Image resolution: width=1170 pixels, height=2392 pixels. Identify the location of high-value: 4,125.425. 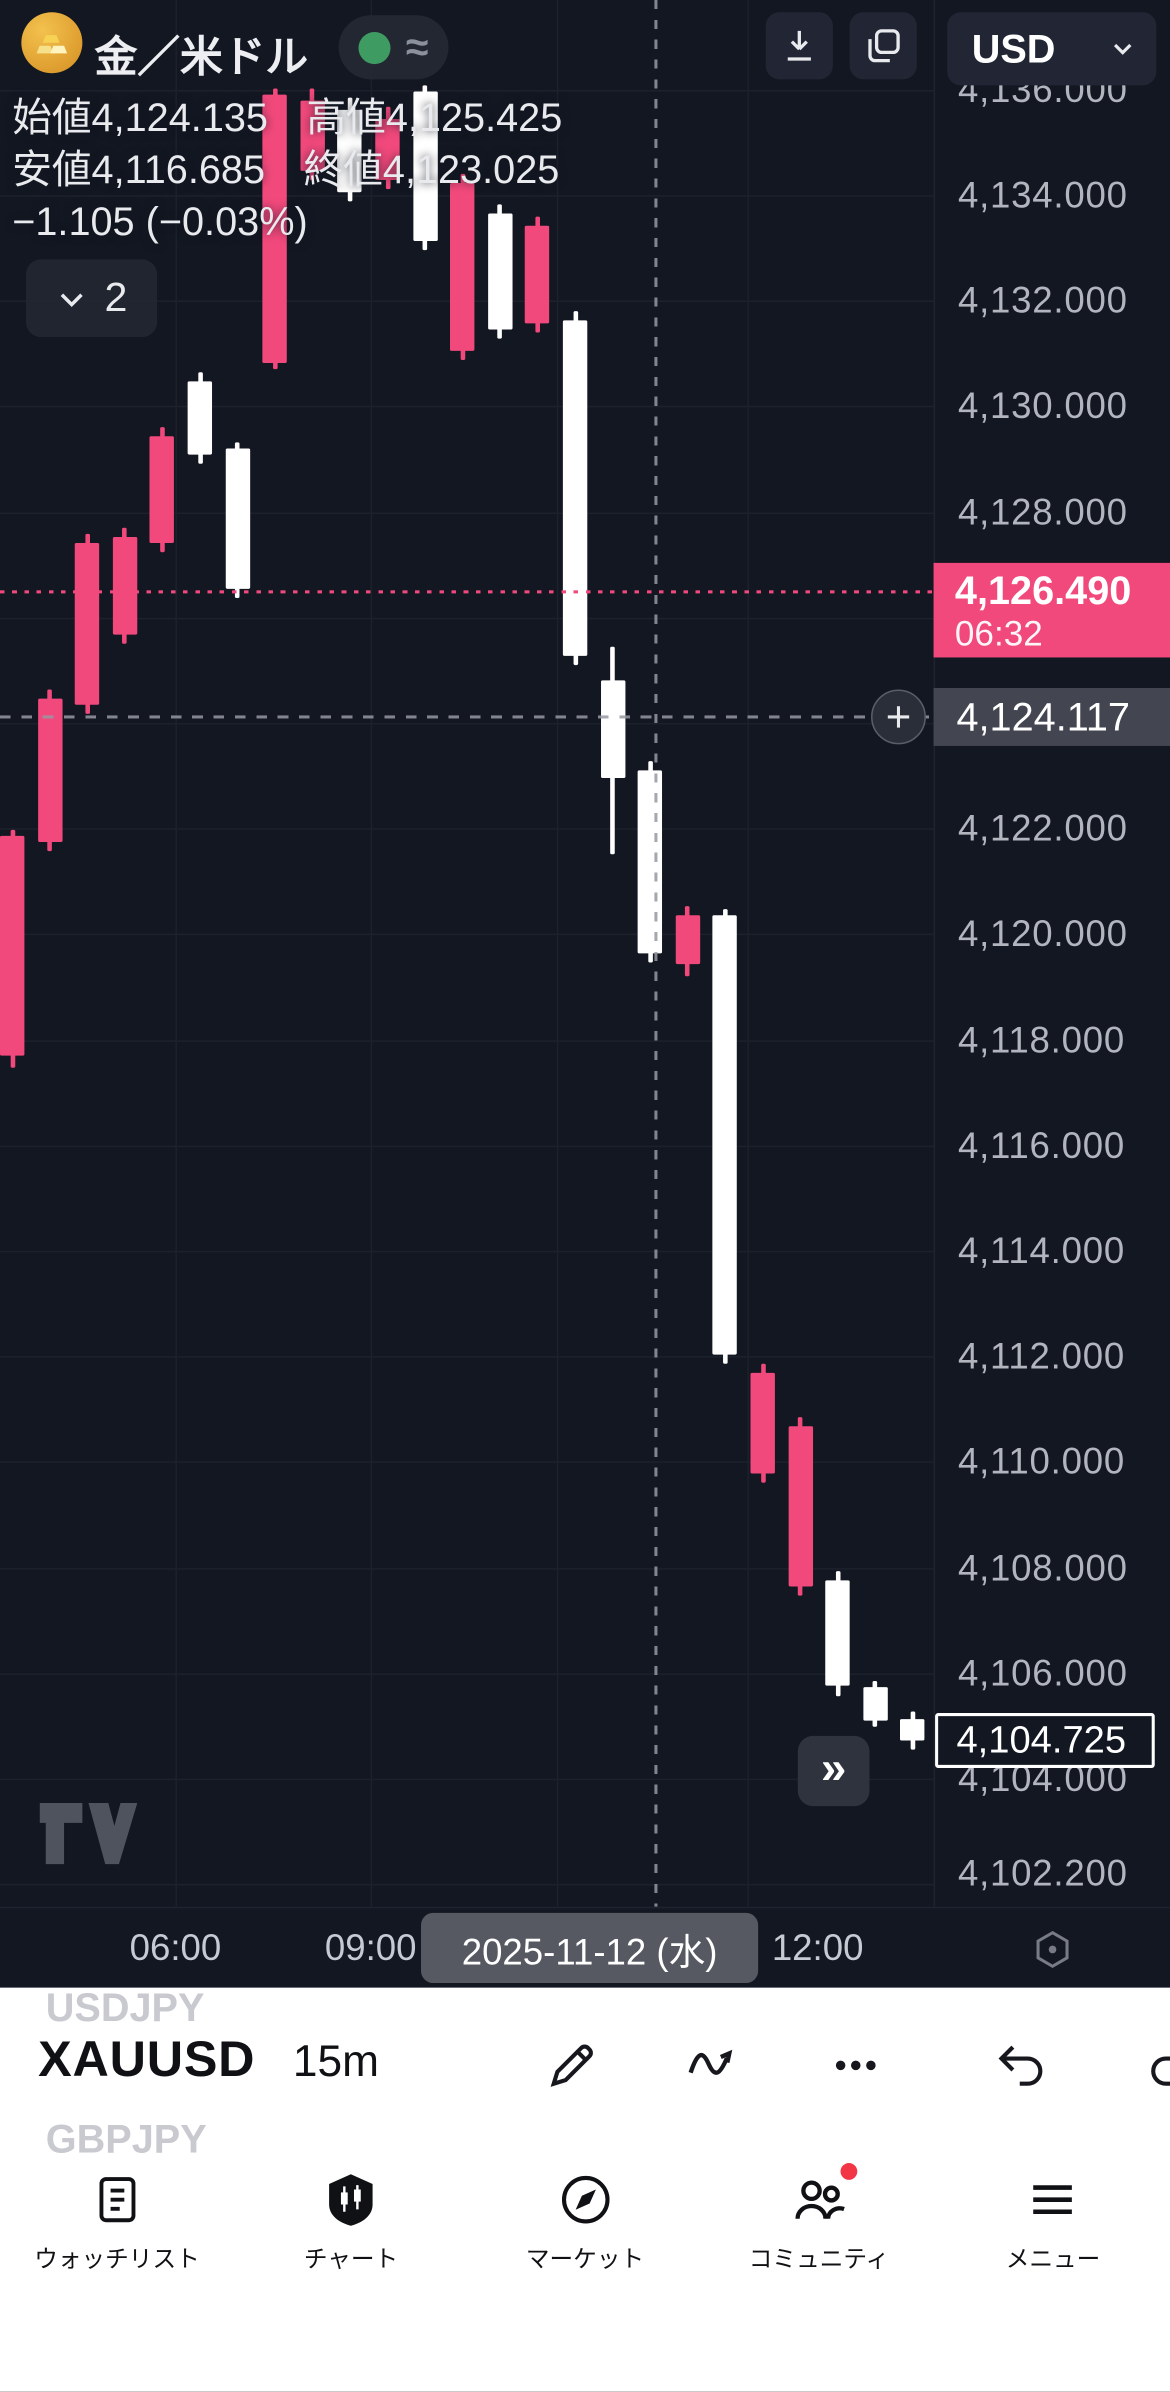
(474, 117).